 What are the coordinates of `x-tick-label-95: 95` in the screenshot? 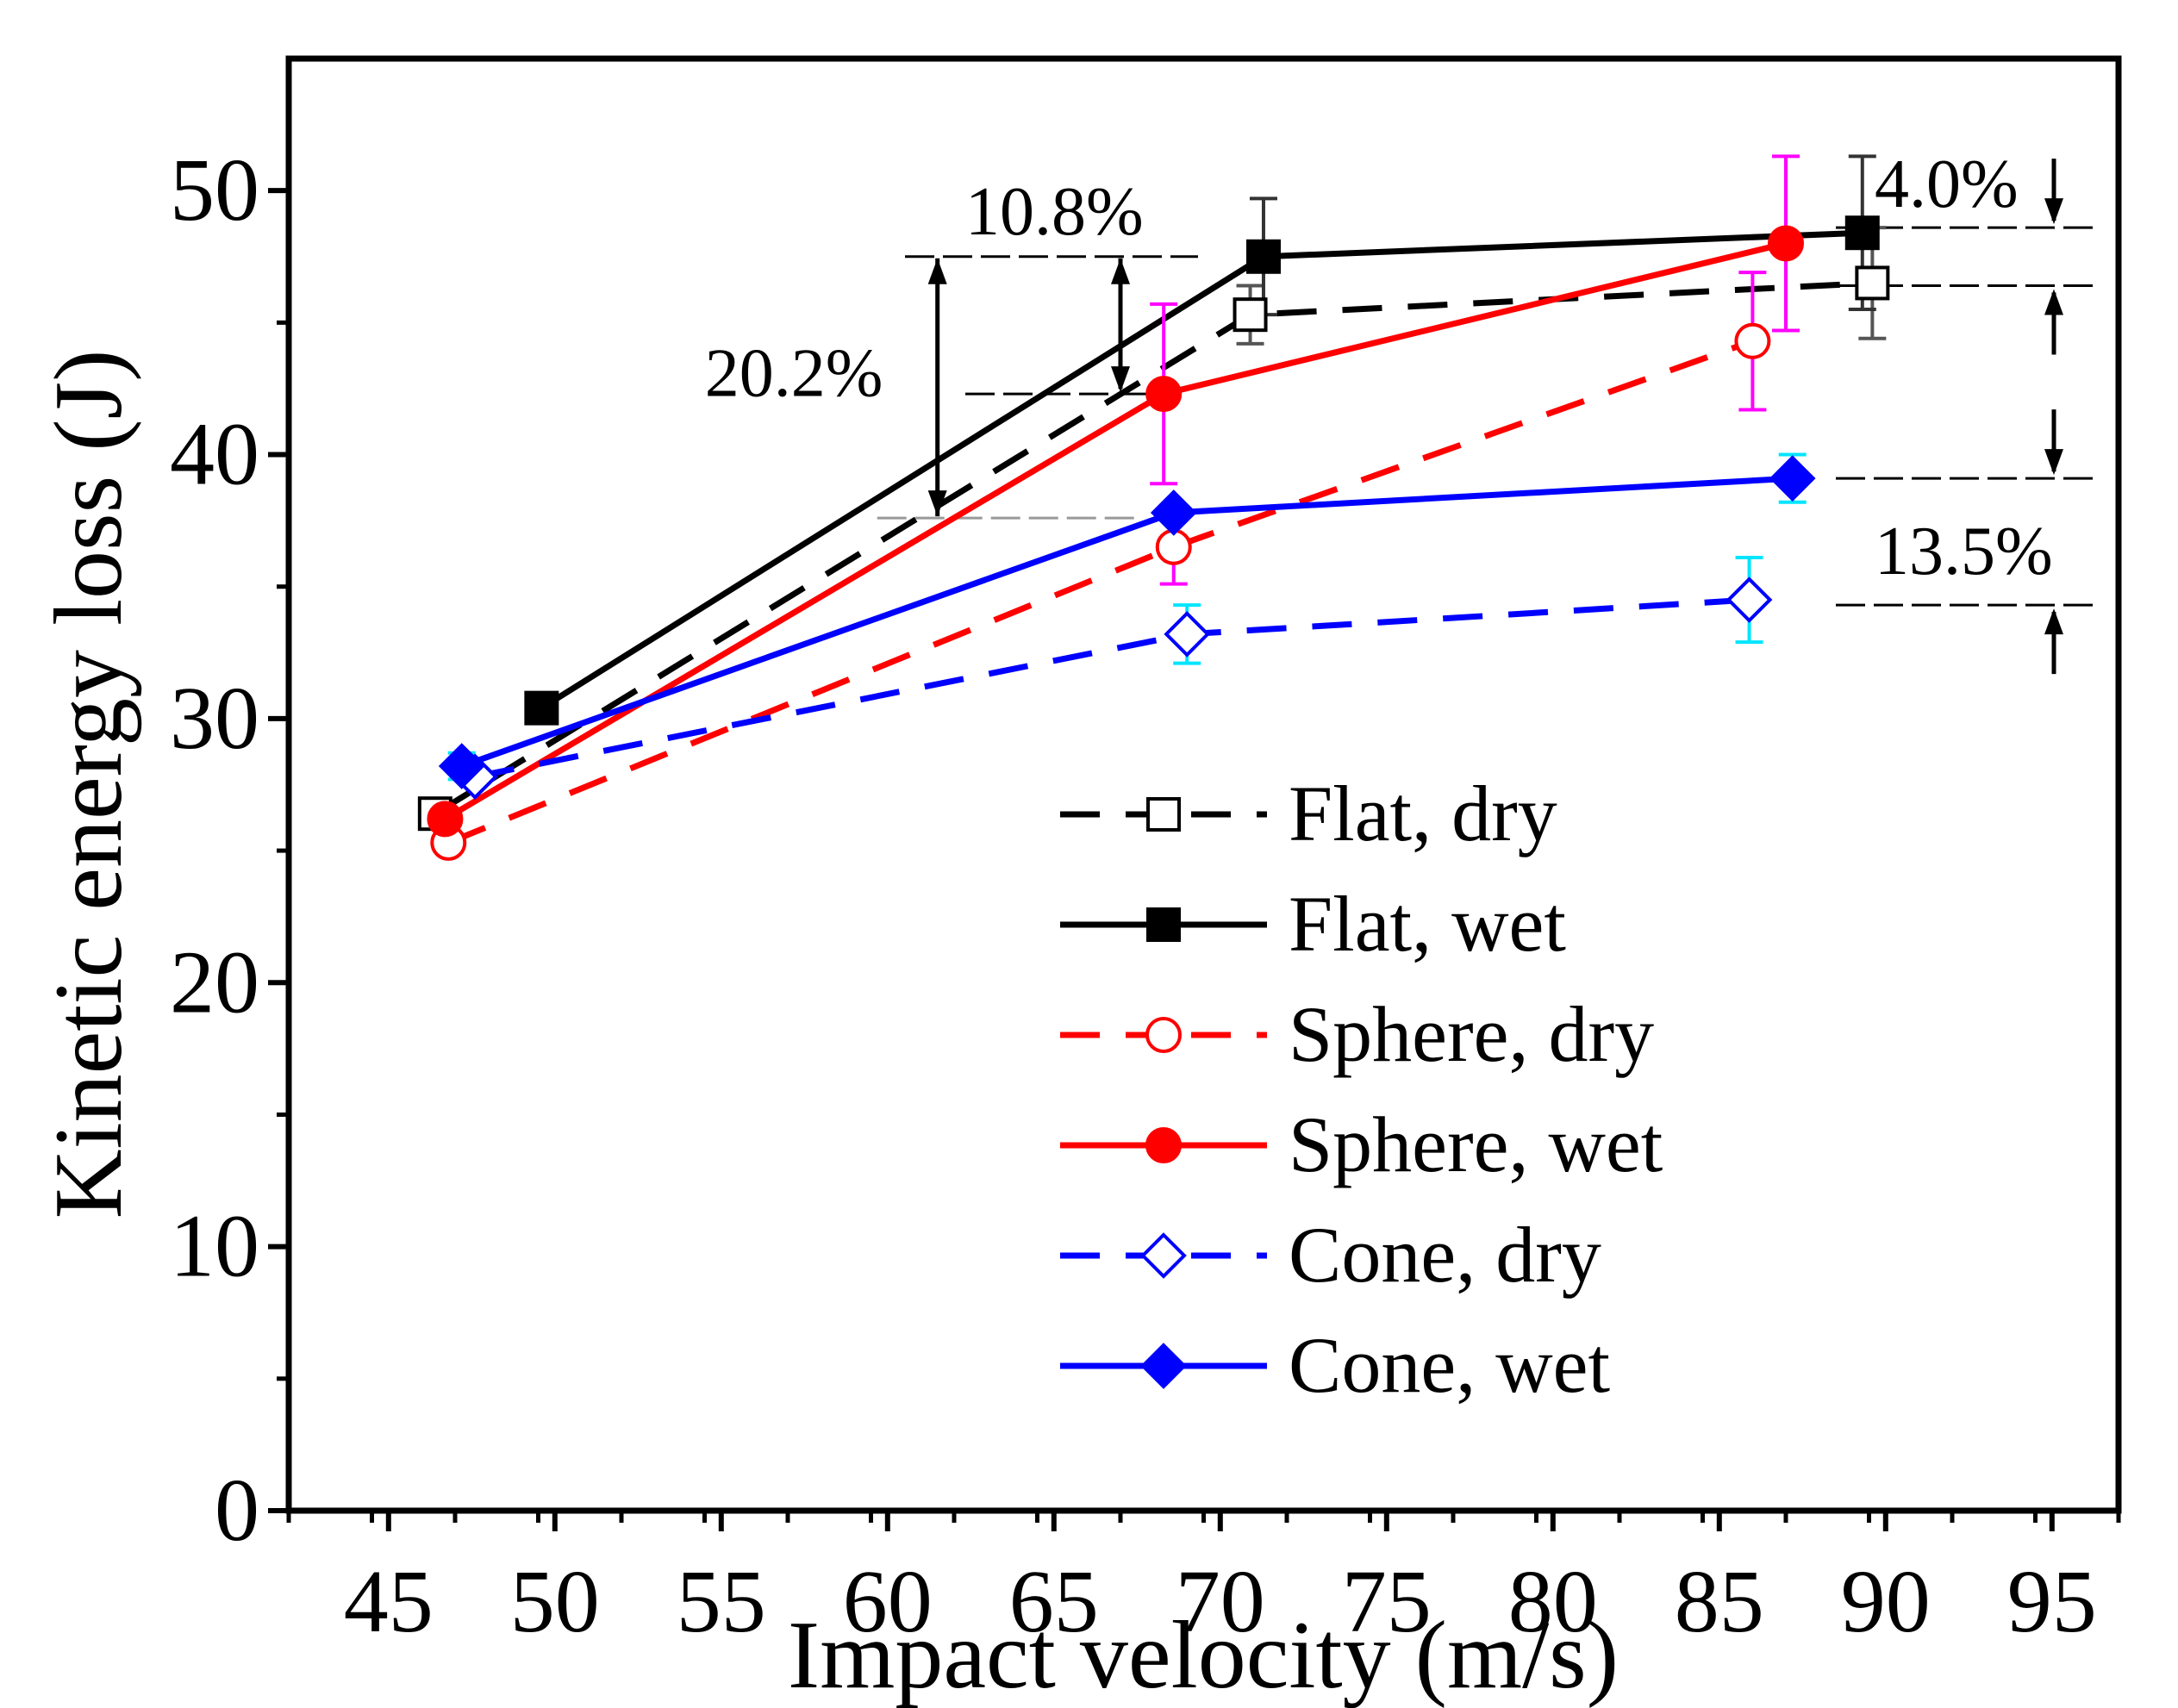 It's located at (2052, 1602).